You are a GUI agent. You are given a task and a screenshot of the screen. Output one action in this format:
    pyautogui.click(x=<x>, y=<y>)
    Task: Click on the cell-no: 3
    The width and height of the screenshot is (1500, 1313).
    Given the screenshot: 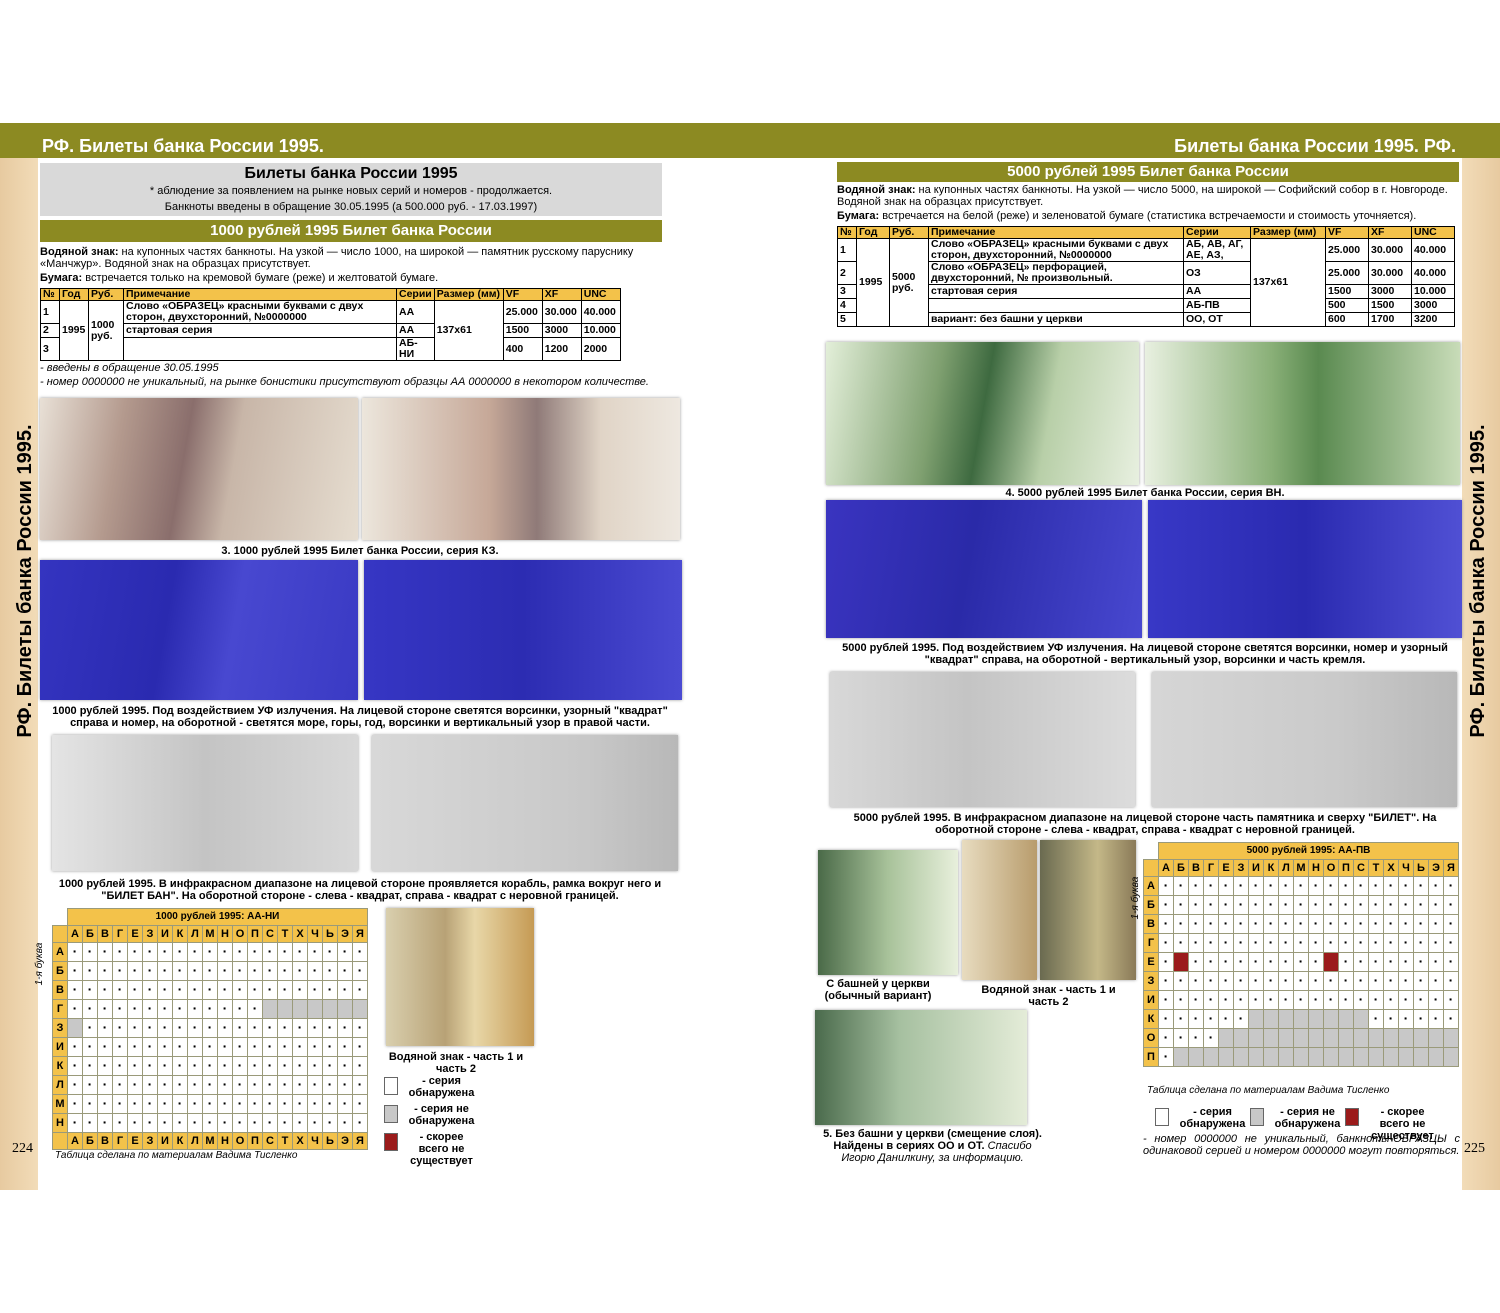 What is the action you would take?
    pyautogui.click(x=847, y=291)
    